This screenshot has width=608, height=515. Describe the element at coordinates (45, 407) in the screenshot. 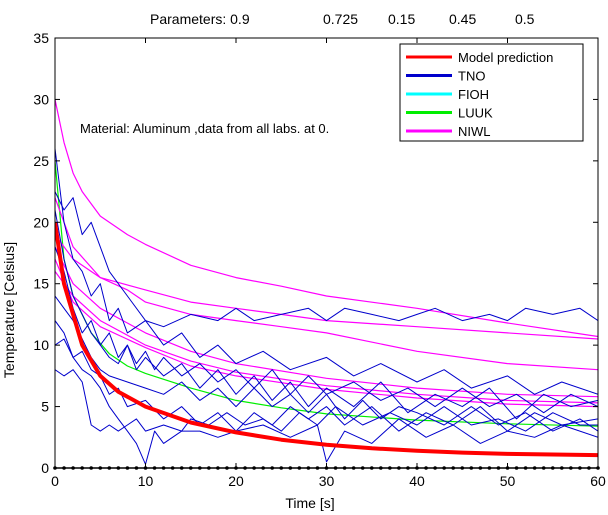

I see `y-tick-label: 5` at that location.